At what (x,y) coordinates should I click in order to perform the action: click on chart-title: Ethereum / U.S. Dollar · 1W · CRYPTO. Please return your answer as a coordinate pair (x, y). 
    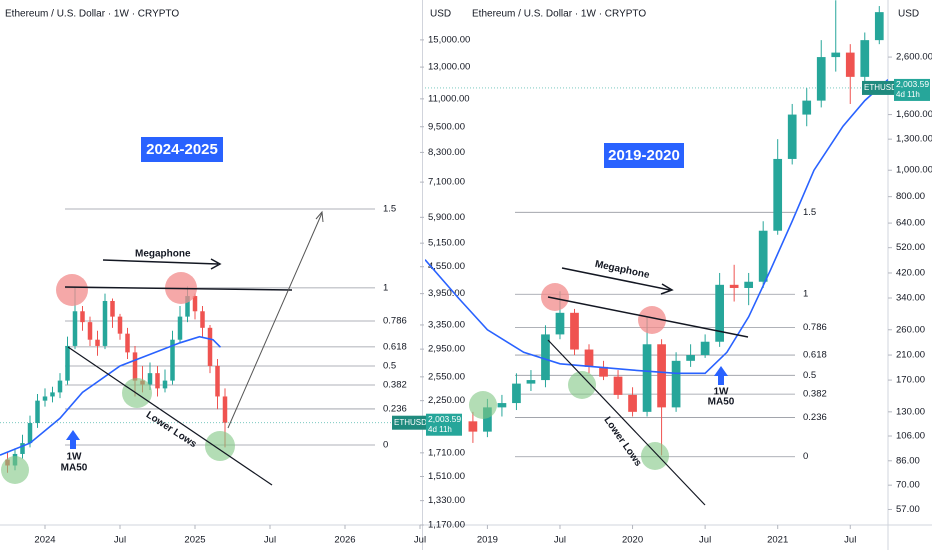
    Looking at the image, I should click on (559, 14).